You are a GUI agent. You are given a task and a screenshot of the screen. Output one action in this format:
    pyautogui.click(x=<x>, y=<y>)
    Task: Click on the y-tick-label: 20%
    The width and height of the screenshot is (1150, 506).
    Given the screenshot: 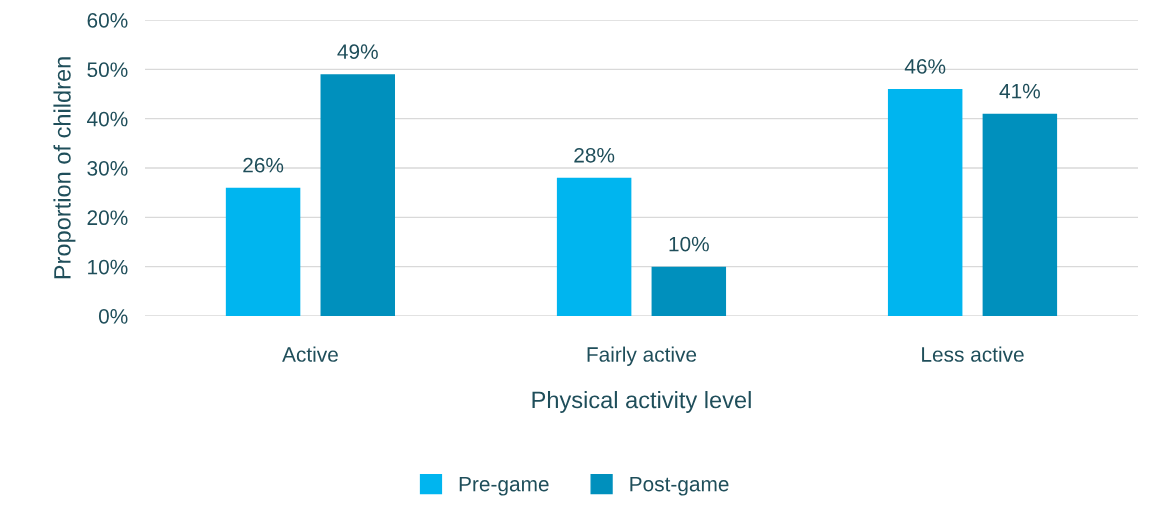 What is the action you would take?
    pyautogui.click(x=107, y=218)
    